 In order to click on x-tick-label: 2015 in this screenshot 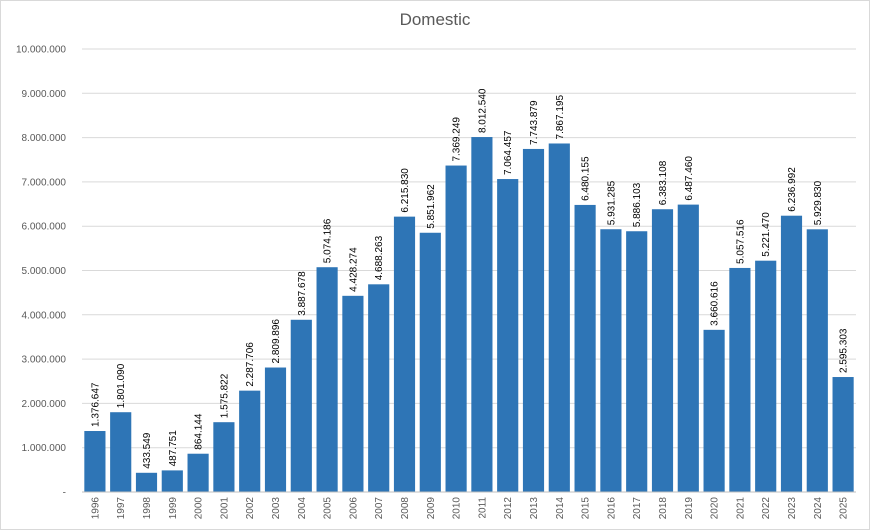, I will do `click(586, 508)`.